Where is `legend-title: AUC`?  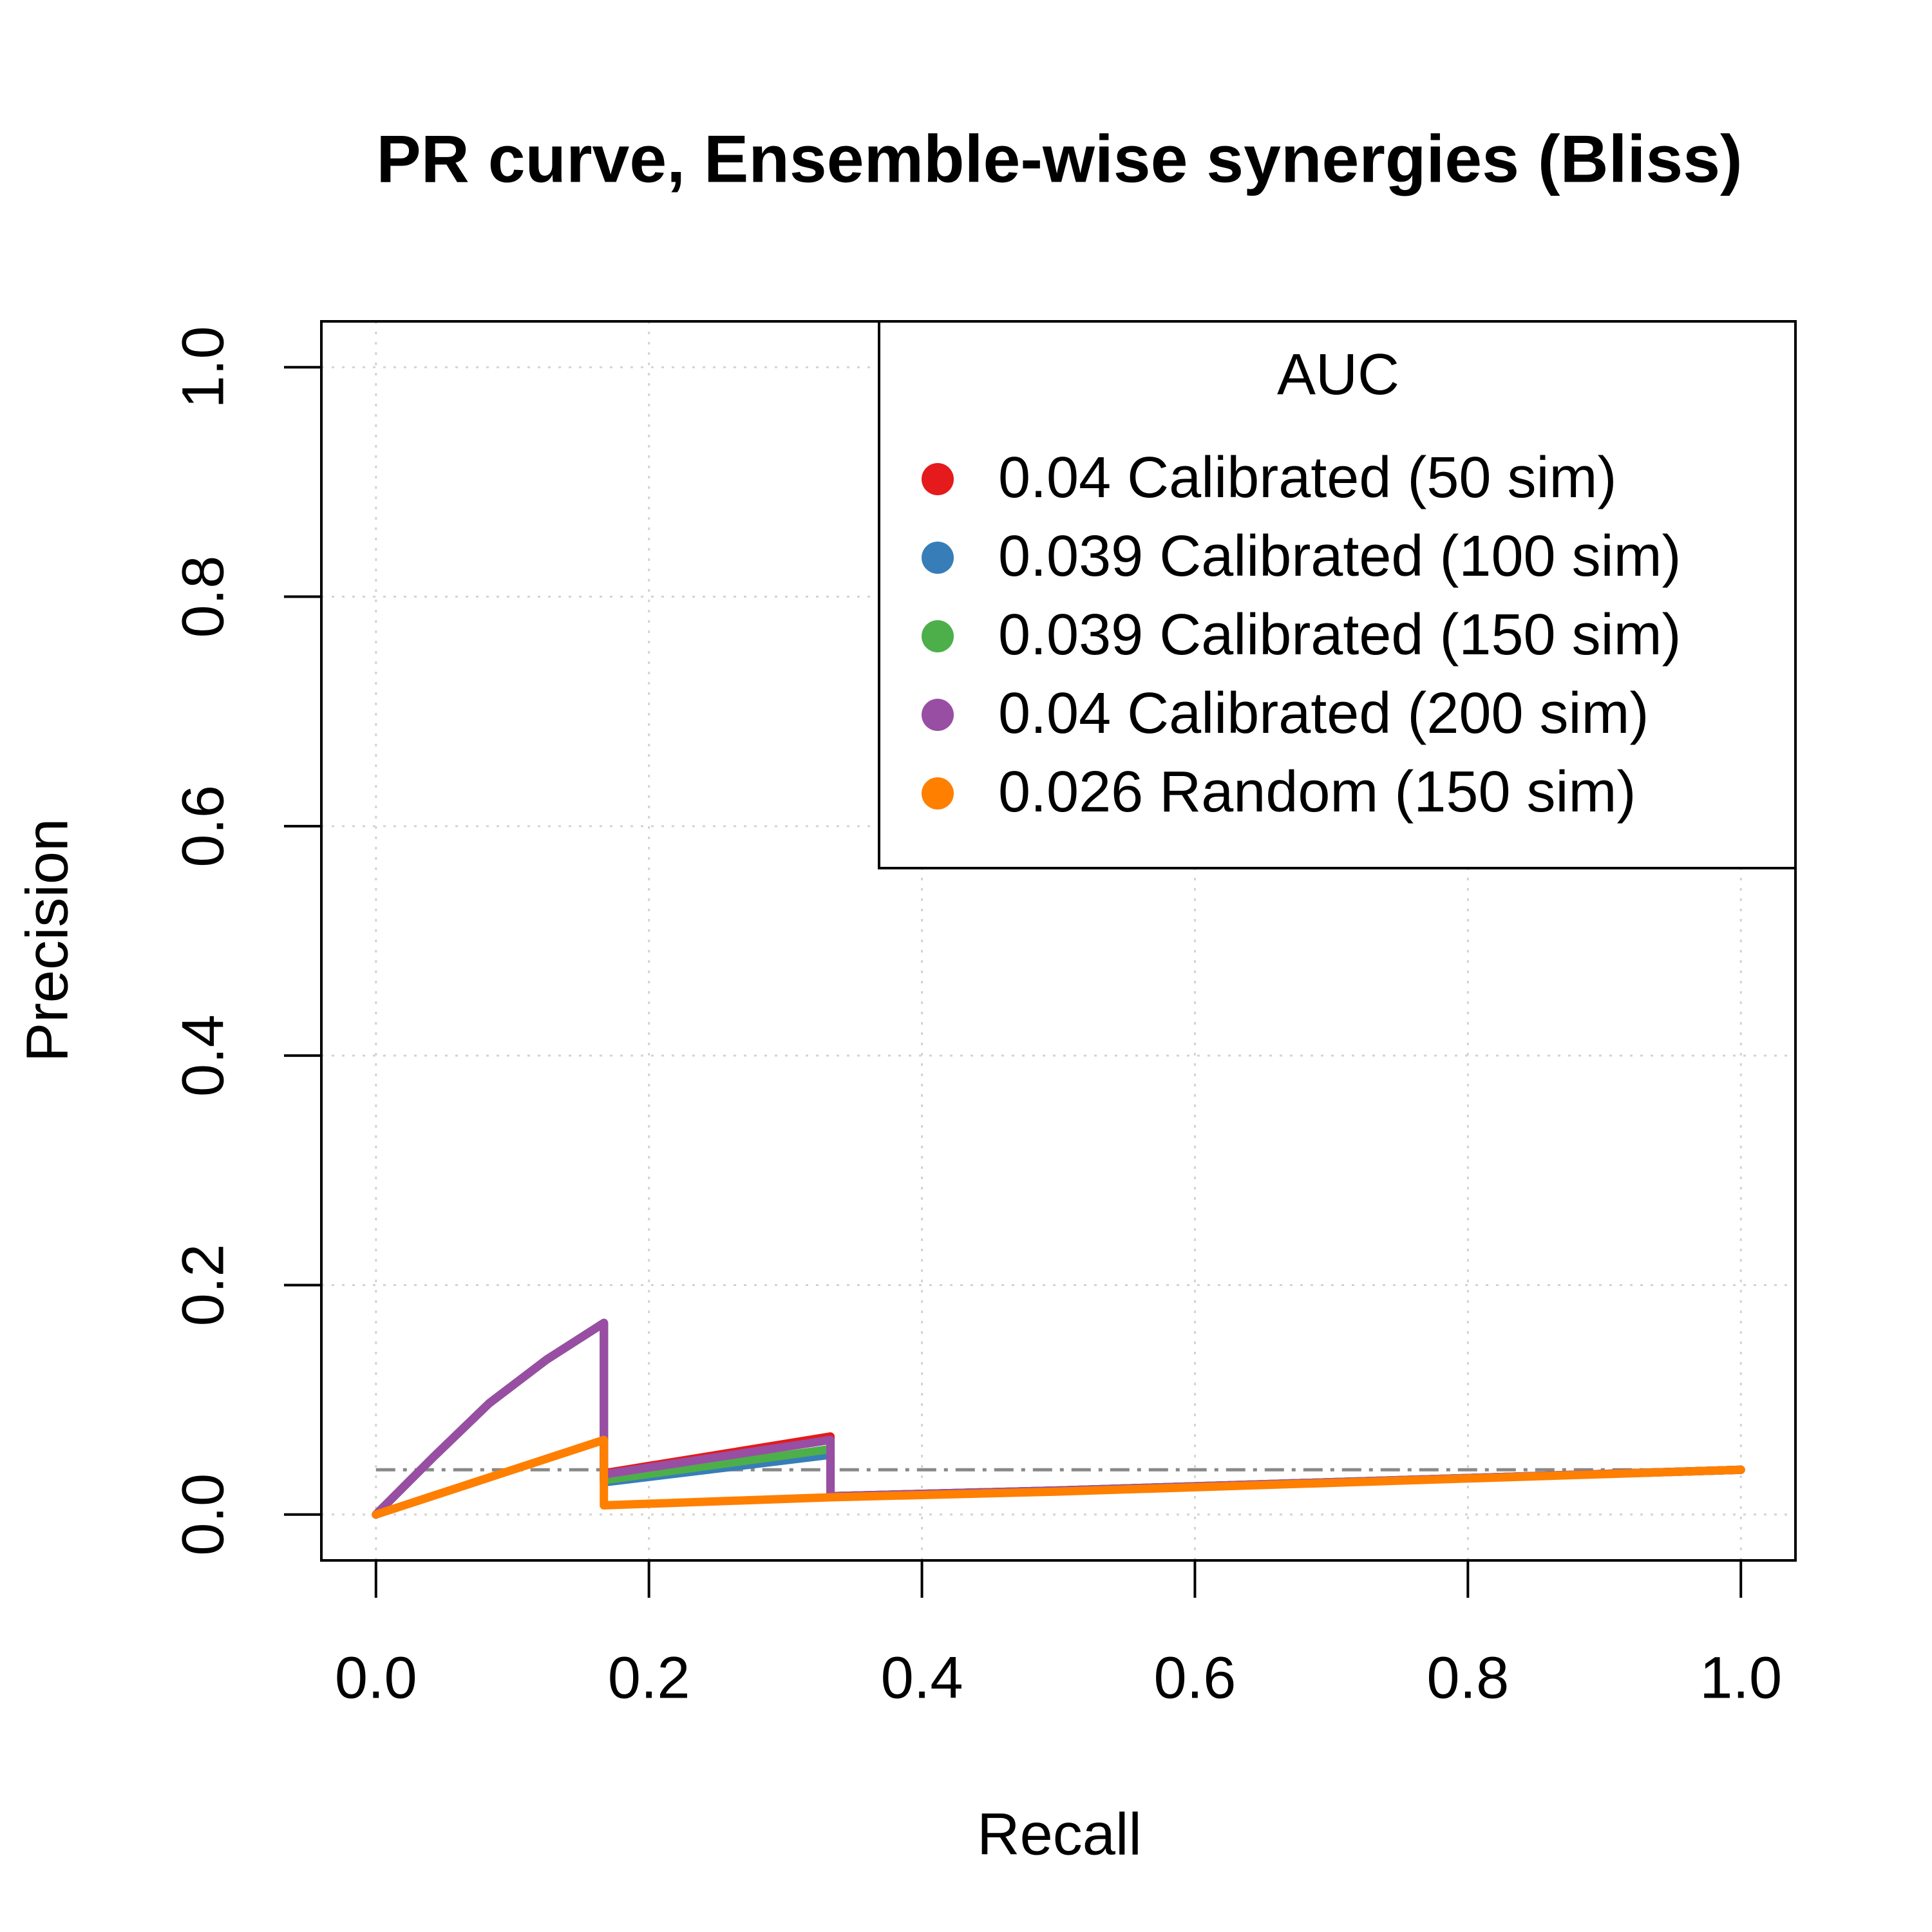
legend-title: AUC is located at coordinates (1338, 375).